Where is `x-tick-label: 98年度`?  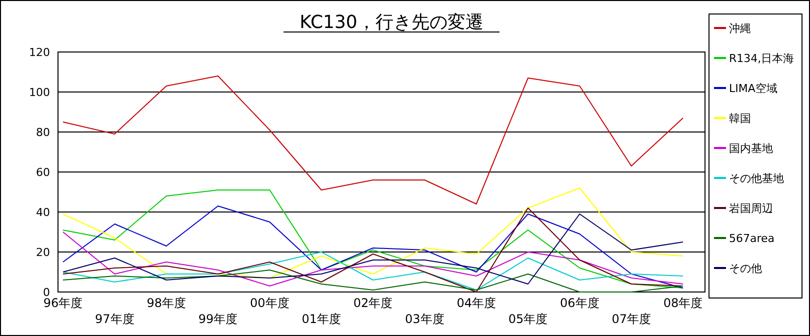
x-tick-label: 98年度 is located at coordinates (166, 303).